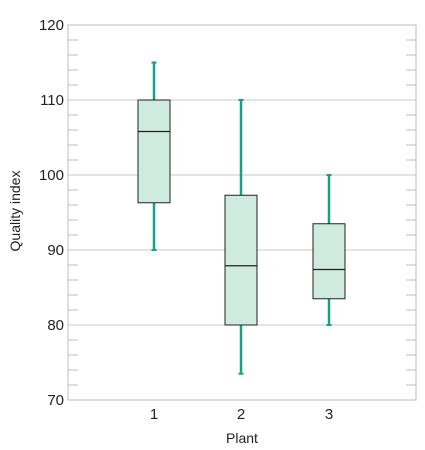 This screenshot has height=450, width=425. Describe the element at coordinates (15, 211) in the screenshot. I see `y-axis-title: Quality index` at that location.